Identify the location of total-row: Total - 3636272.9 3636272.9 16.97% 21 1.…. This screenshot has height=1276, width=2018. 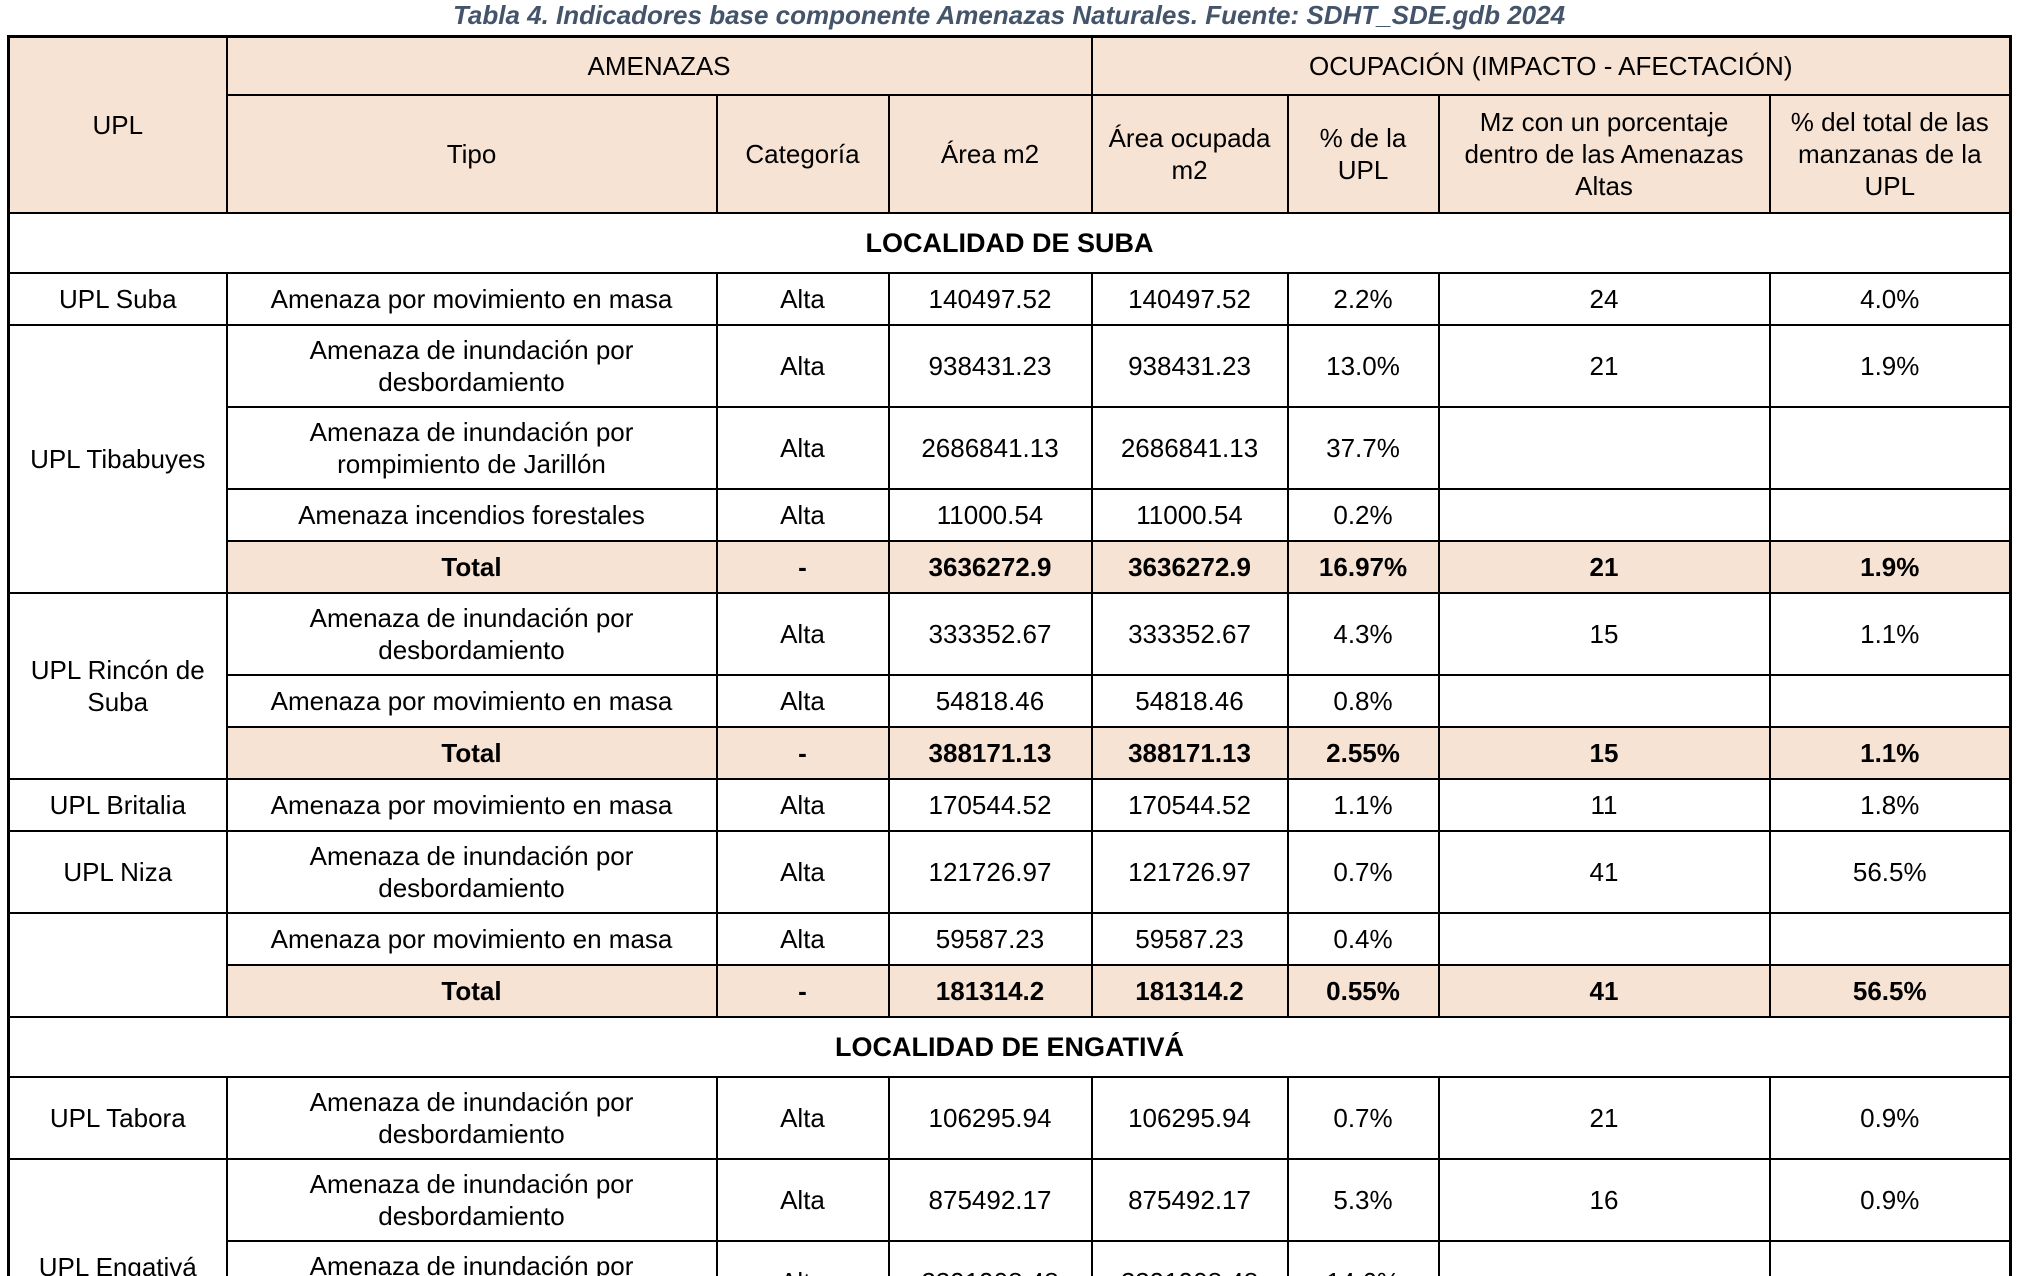
(1010, 567).